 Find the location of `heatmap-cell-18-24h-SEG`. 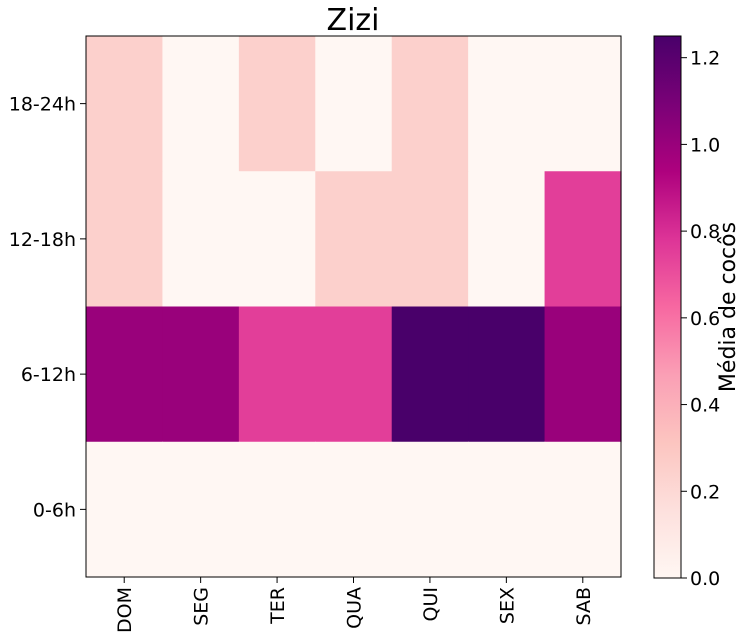

heatmap-cell-18-24h-SEG is located at coordinates (201, 104).